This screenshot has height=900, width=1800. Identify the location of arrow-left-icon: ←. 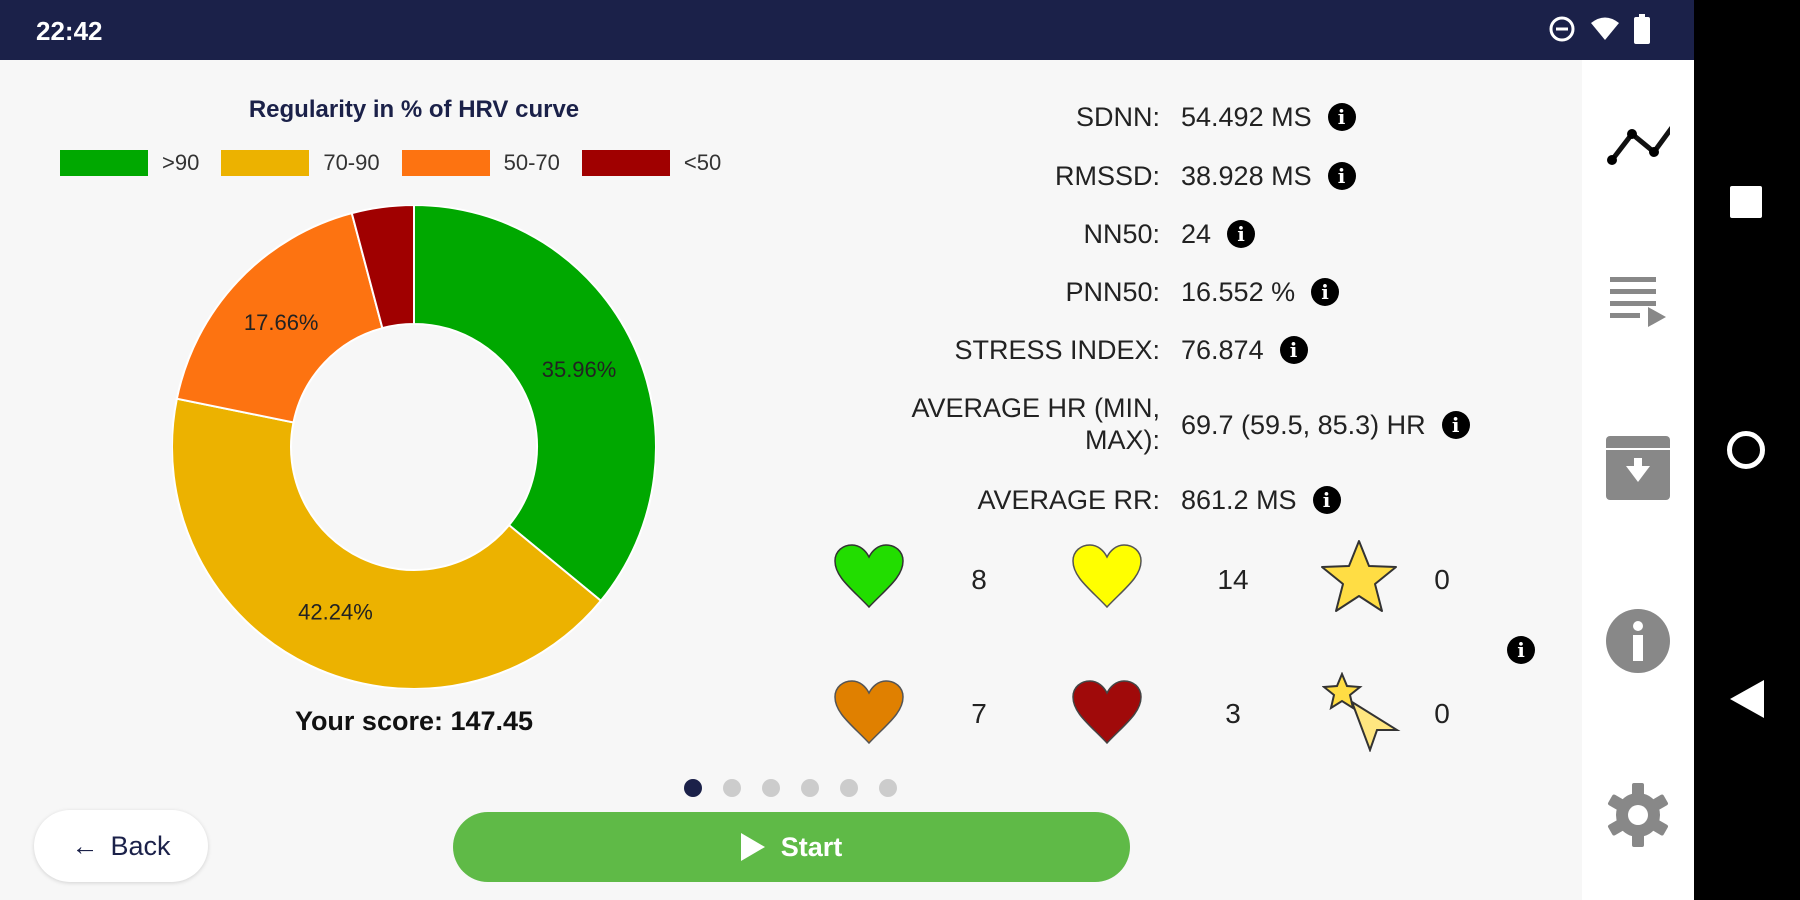
(85, 845).